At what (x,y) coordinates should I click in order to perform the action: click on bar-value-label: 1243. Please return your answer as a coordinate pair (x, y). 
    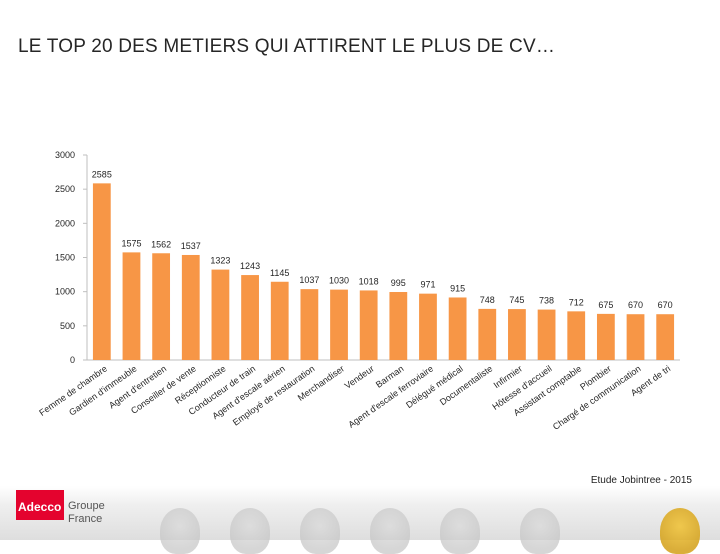
    Looking at the image, I should click on (250, 266).